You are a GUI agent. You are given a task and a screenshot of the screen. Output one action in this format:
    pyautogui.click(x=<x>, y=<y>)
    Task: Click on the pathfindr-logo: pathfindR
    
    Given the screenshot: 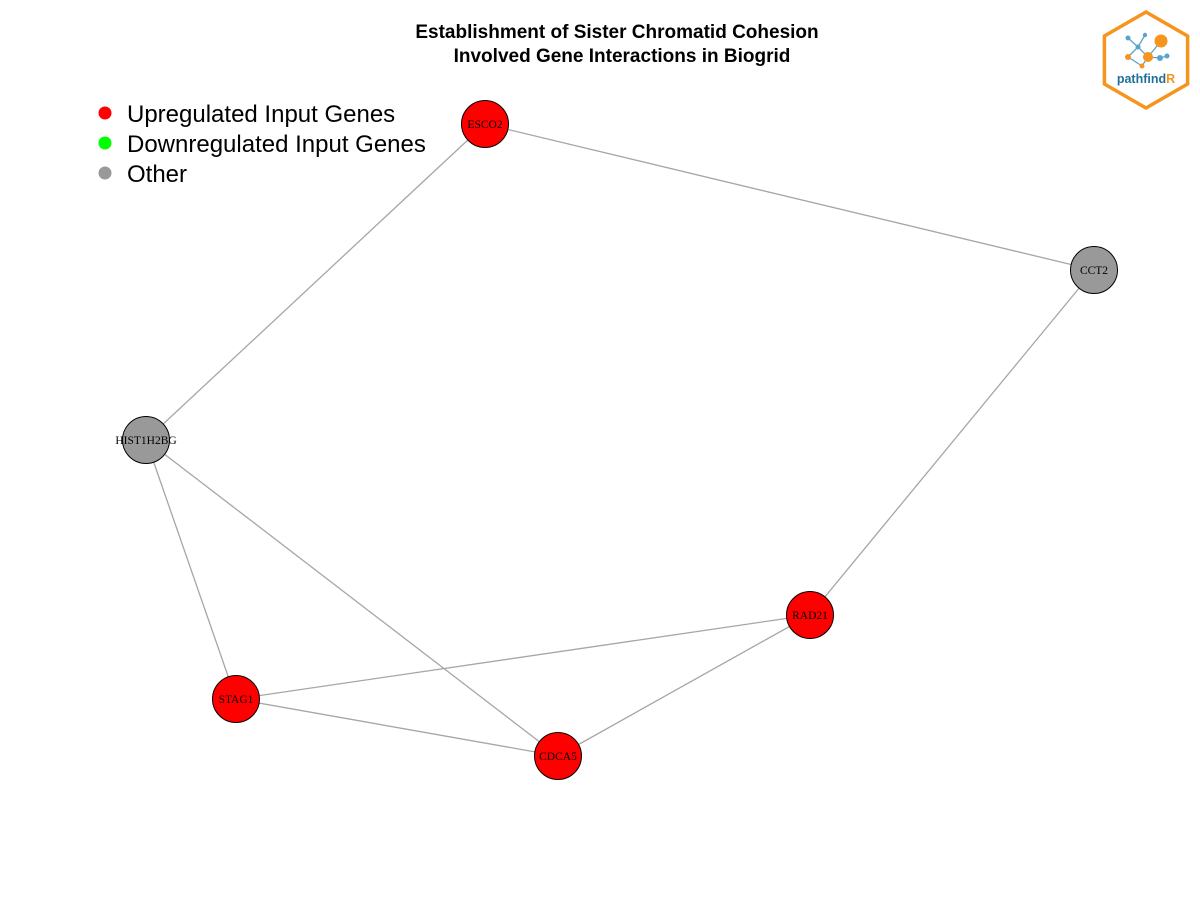 What is the action you would take?
    pyautogui.click(x=1146, y=60)
    